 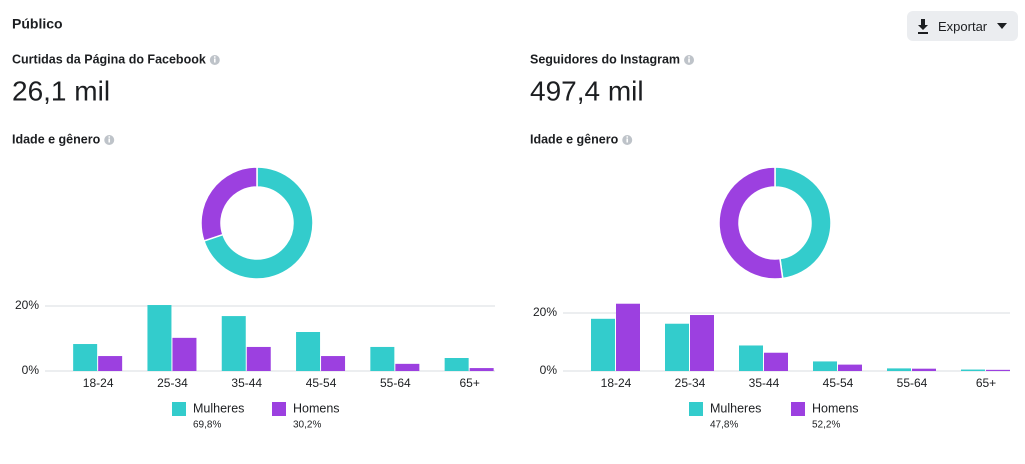 I want to click on caret, so click(x=1002, y=26).